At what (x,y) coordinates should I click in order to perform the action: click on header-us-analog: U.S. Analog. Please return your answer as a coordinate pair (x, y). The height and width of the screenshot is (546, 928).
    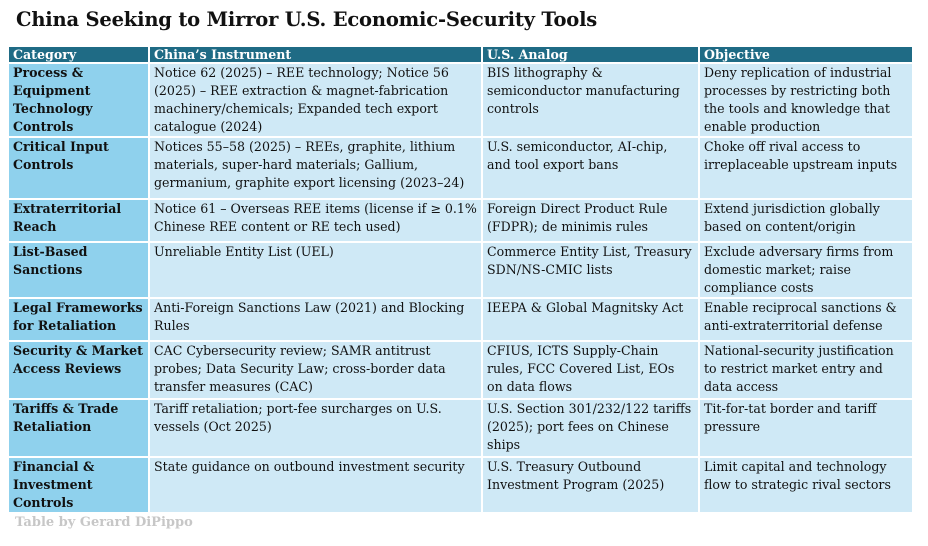
    Looking at the image, I should click on (590, 54).